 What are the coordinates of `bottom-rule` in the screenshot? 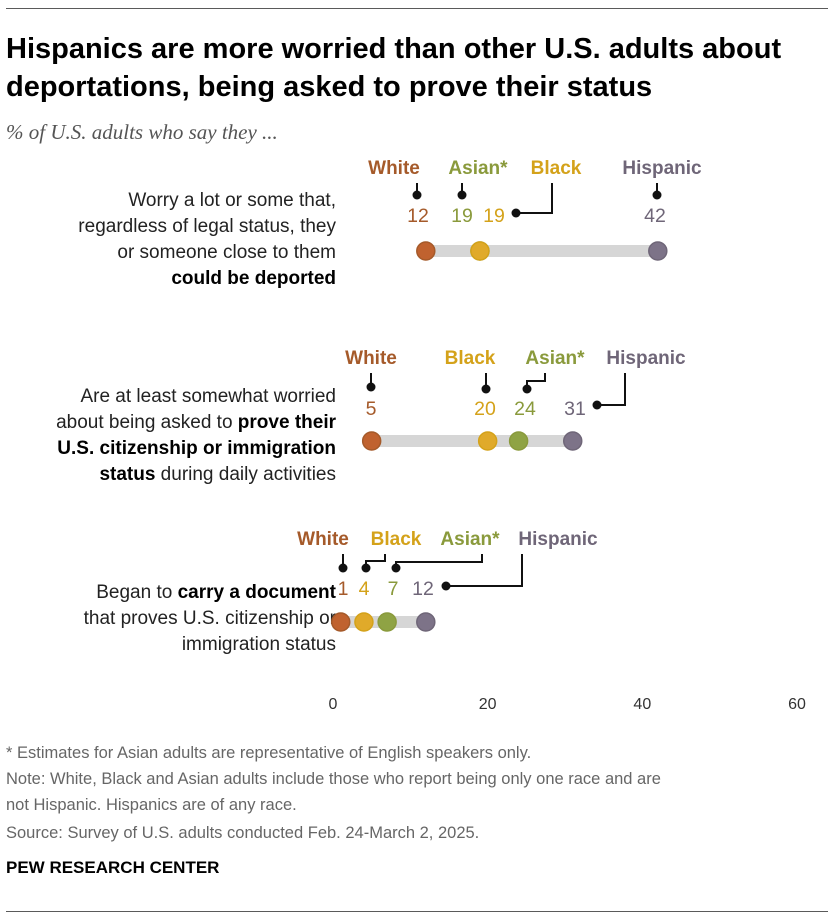 It's located at (417, 911).